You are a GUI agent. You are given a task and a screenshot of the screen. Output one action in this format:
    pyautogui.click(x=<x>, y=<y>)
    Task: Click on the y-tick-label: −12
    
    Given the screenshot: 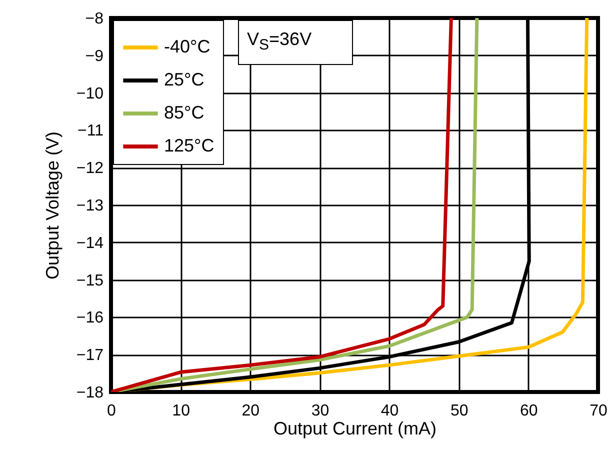 What is the action you would take?
    pyautogui.click(x=90, y=169)
    